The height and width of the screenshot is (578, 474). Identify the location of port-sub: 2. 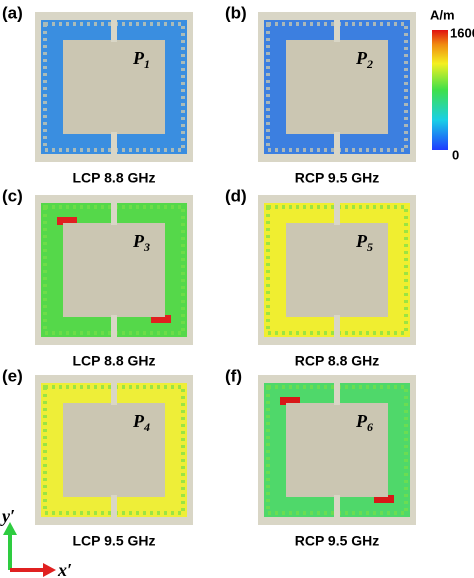
(369, 64).